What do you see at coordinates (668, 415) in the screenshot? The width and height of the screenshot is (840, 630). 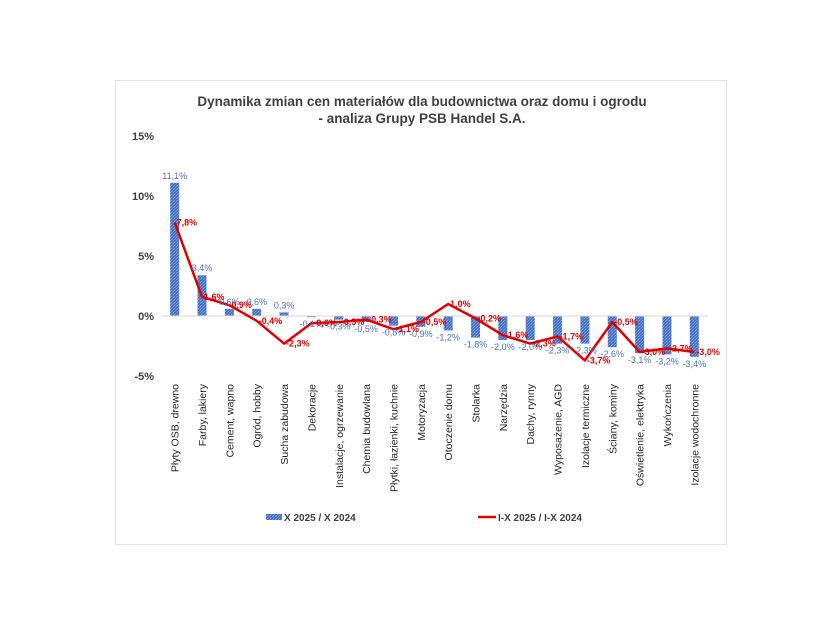 I see `category-label: Wykończenia` at bounding box center [668, 415].